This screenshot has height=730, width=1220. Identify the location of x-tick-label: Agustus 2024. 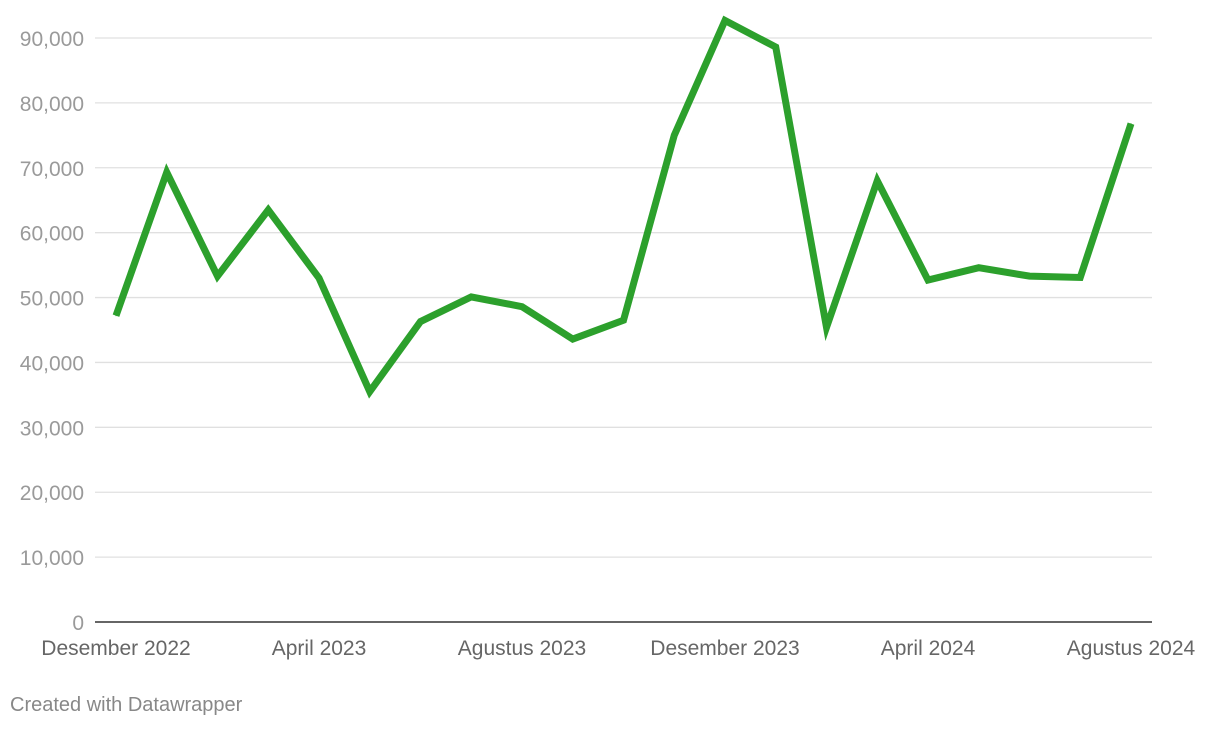
(1131, 648).